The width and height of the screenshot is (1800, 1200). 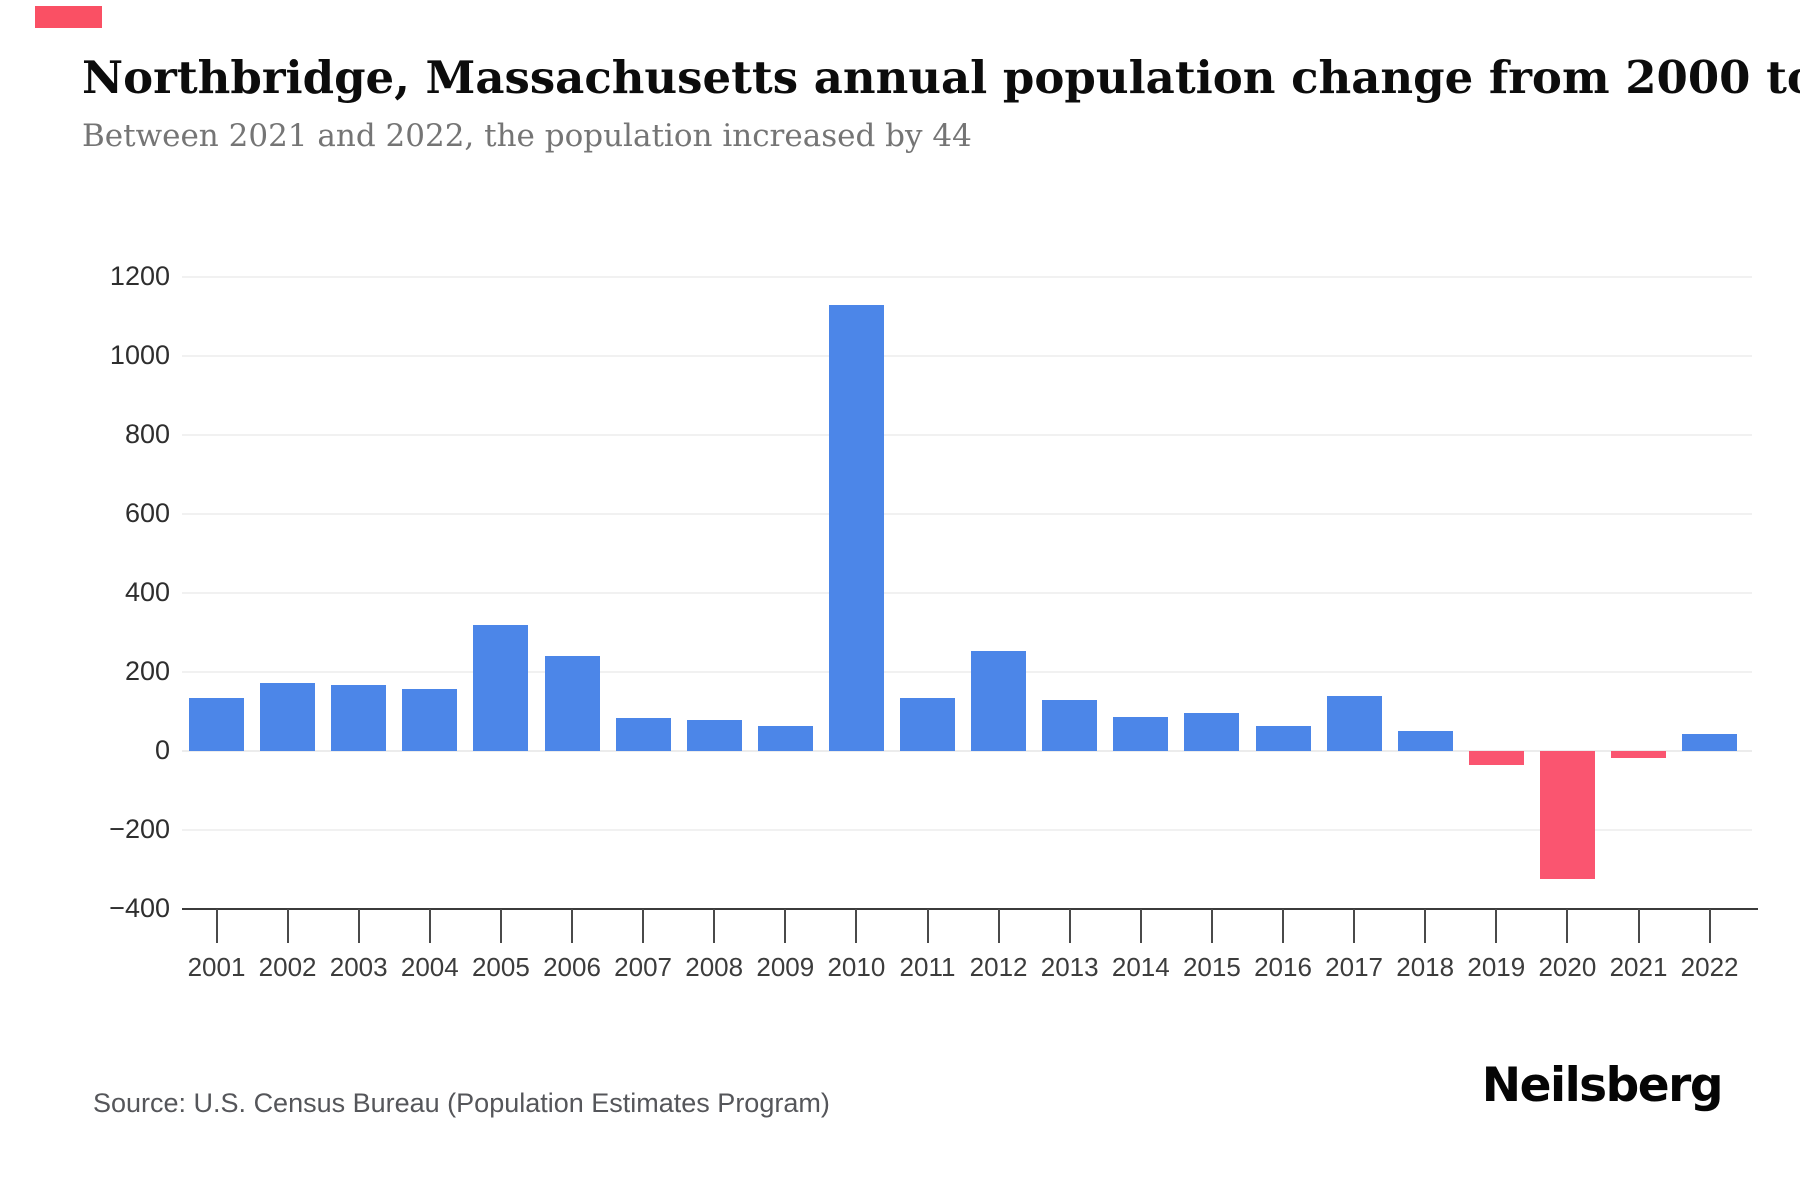 I want to click on x-axis-label-2014: 2014, so click(x=1140, y=967).